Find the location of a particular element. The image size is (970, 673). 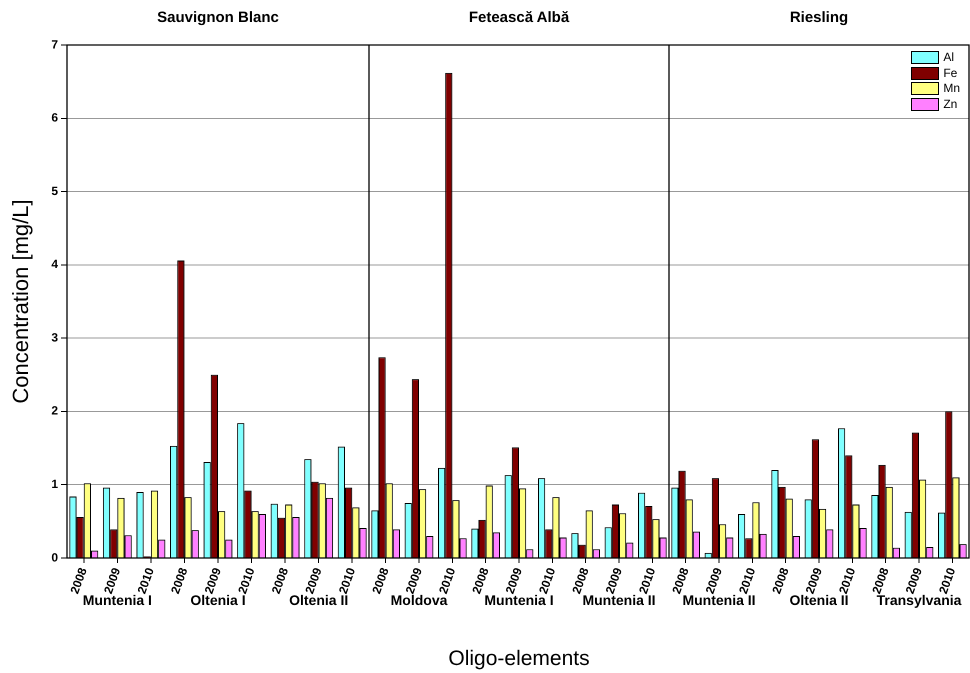

legend-label: Mn is located at coordinates (951, 88).